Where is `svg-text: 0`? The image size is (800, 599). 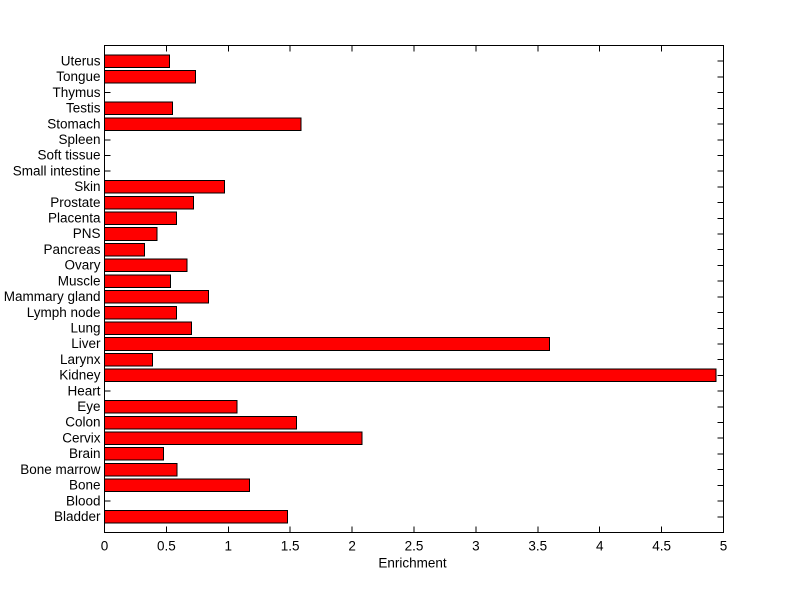
svg-text: 0 is located at coordinates (105, 546).